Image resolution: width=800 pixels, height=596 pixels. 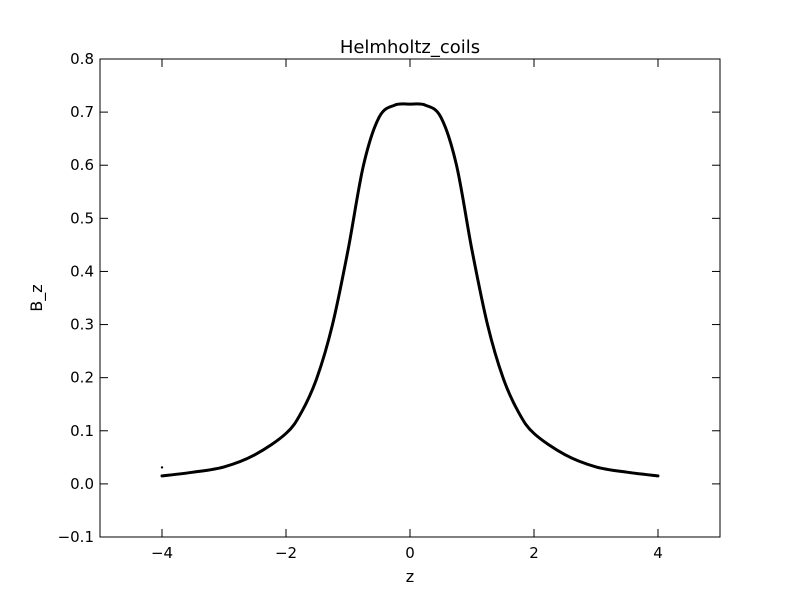 I want to click on data-point, so click(x=162, y=467).